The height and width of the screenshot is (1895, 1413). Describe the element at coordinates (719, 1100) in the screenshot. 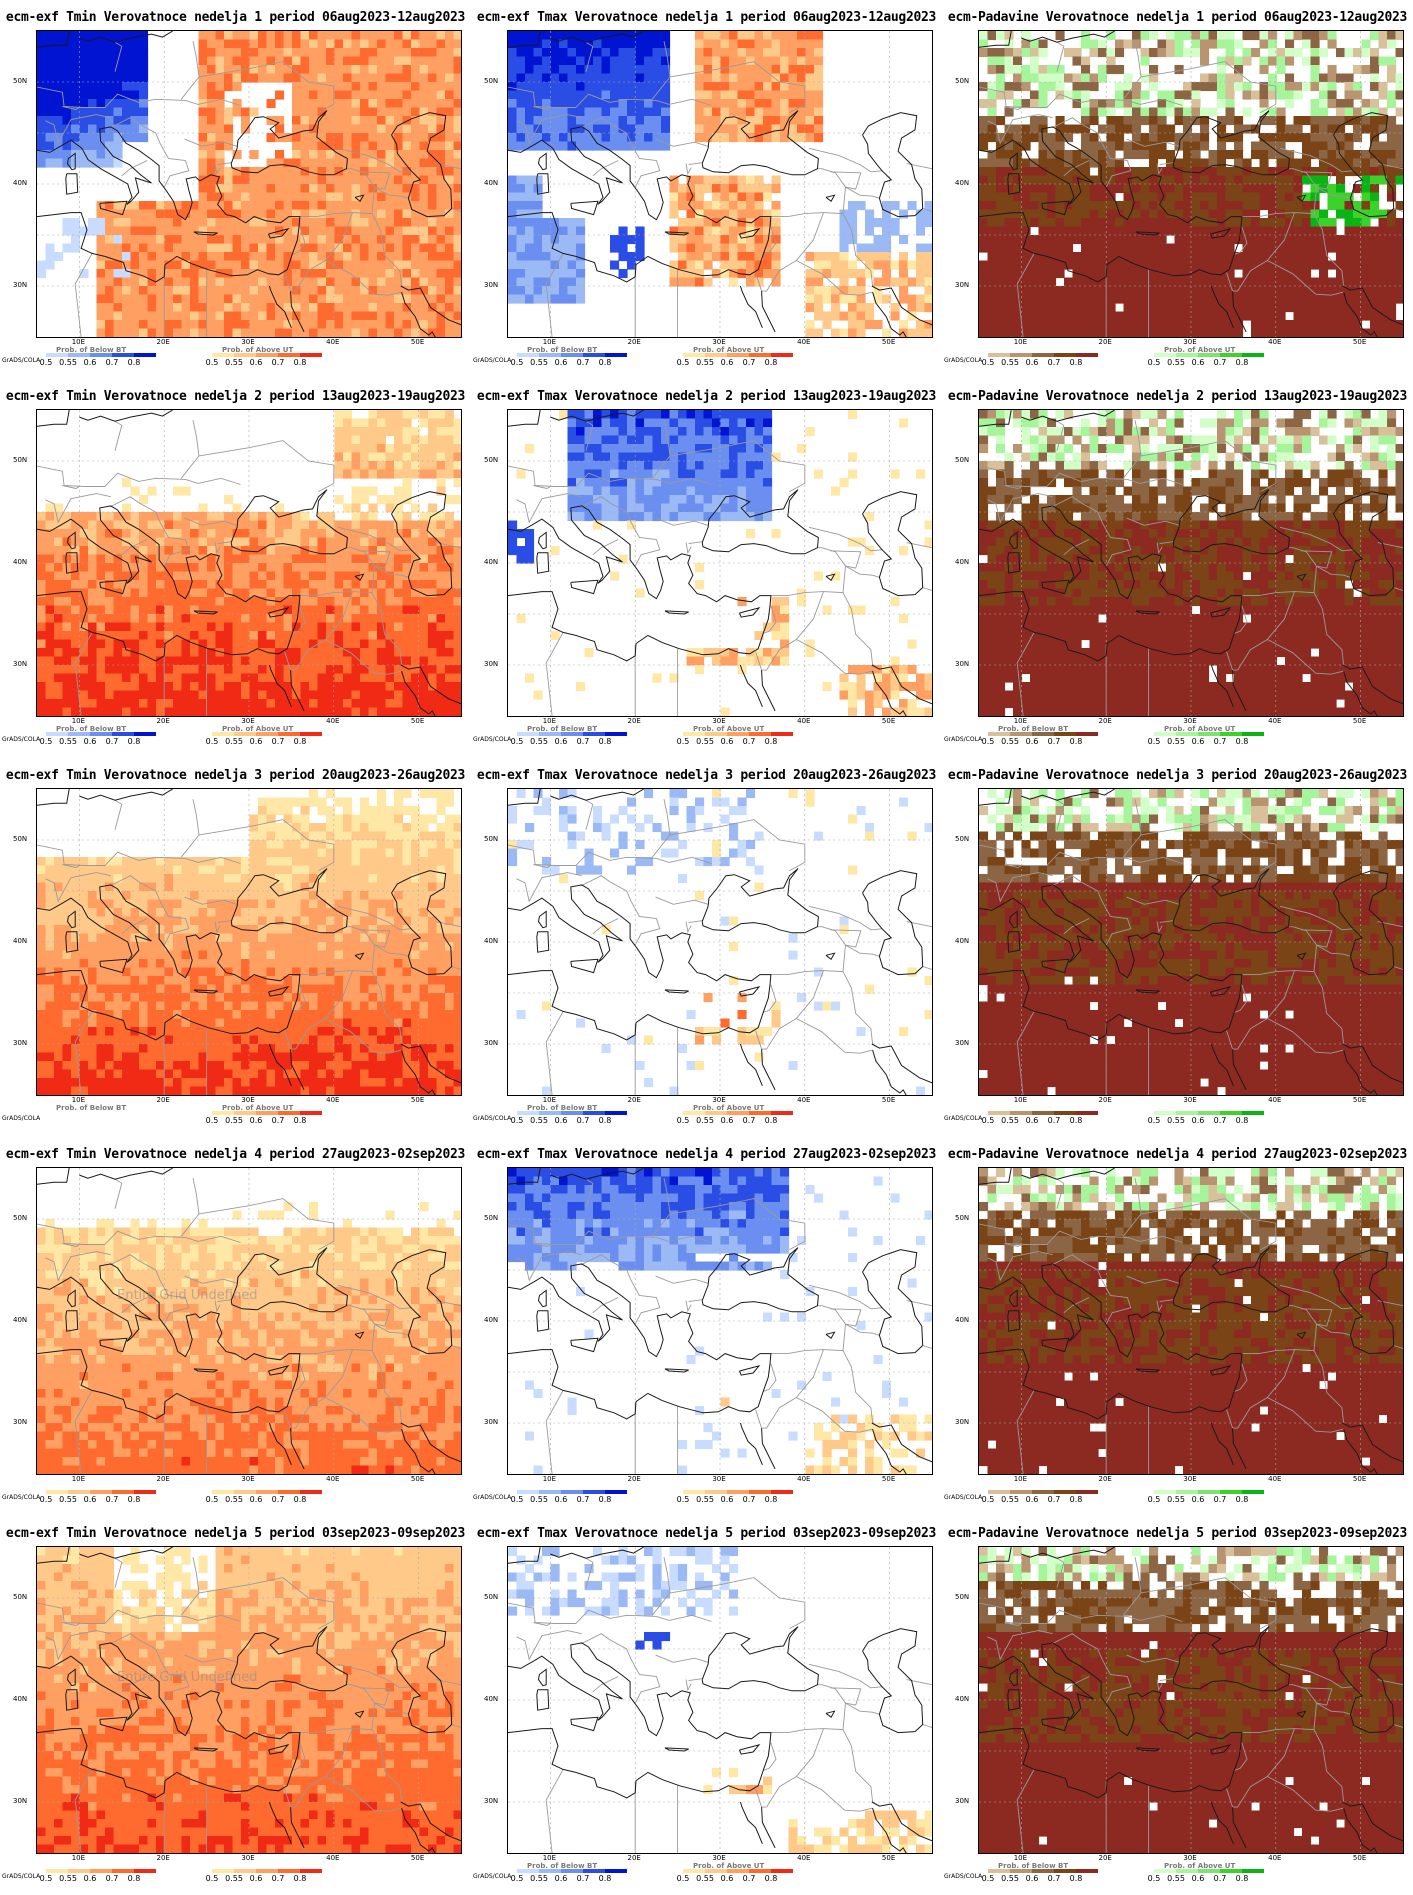

I see `x-tick-label: 30E` at that location.